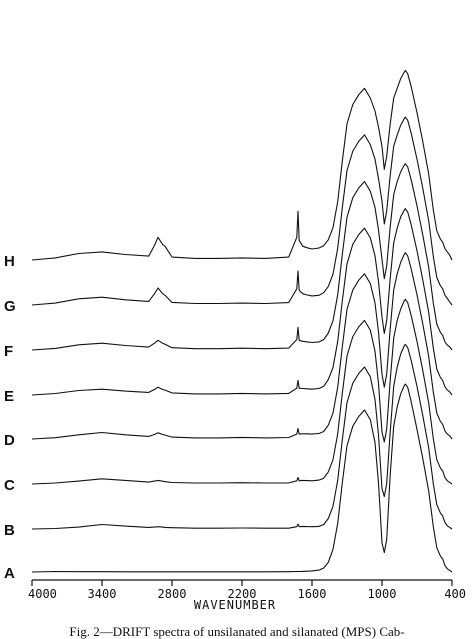 The width and height of the screenshot is (474, 639). I want to click on series-labels: A B C D E F G H, so click(10, 417).